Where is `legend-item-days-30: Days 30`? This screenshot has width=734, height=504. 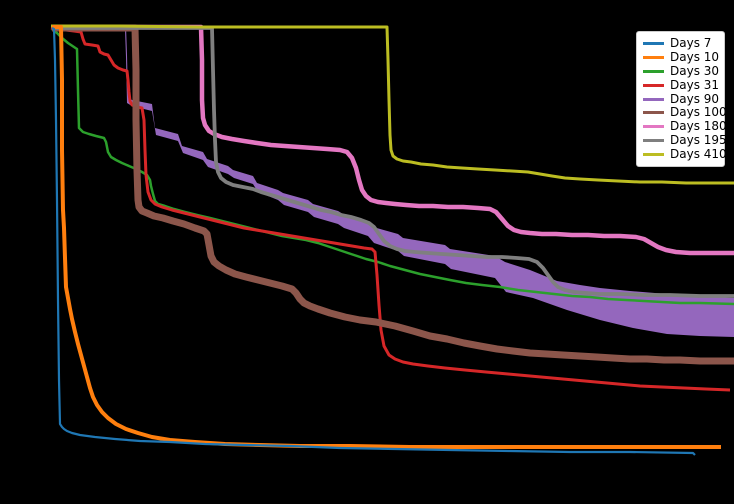 legend-item-days-30: Days 30 is located at coordinates (681, 70).